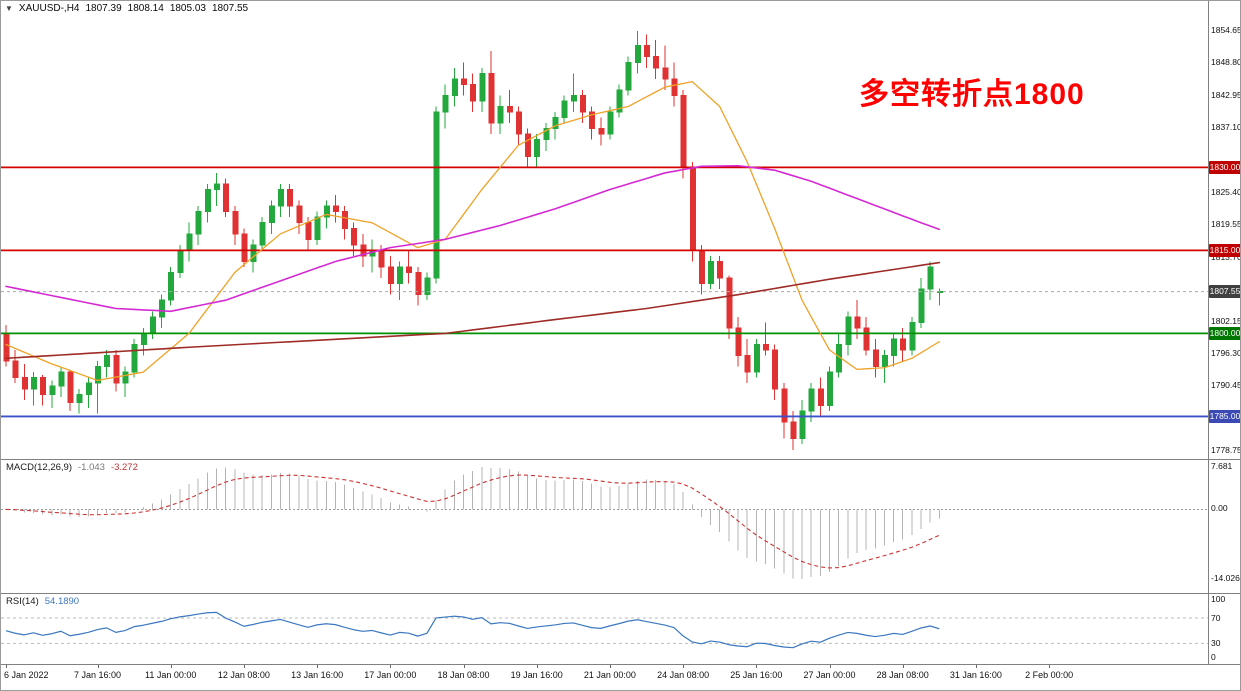  What do you see at coordinates (1213, 657) in the screenshot?
I see `rsi-axis-label: 0` at bounding box center [1213, 657].